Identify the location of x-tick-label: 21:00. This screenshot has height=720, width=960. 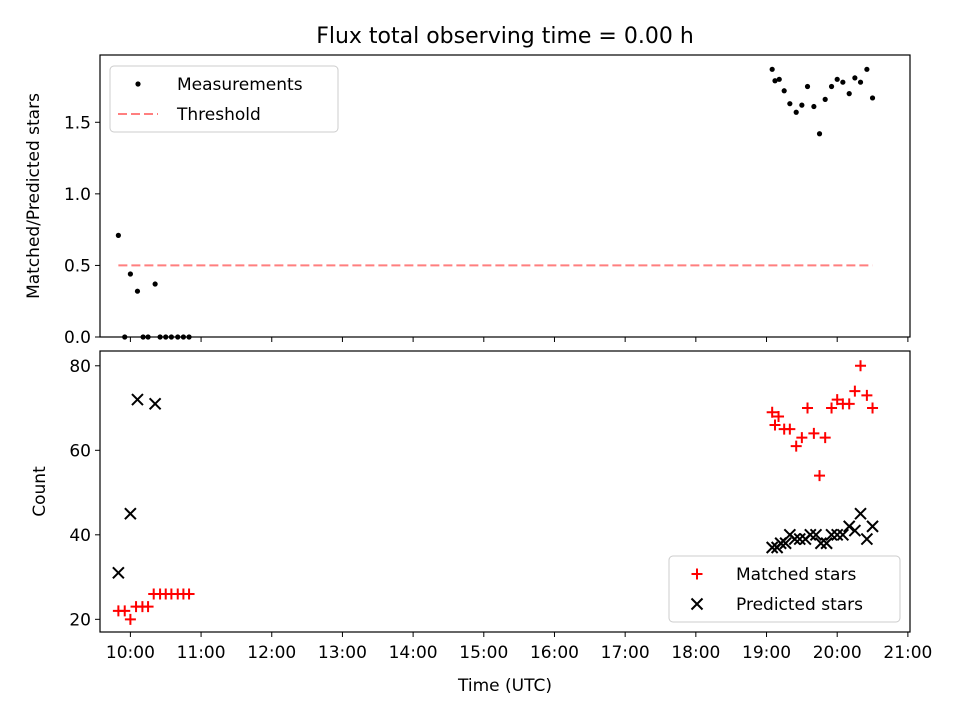
(907, 653).